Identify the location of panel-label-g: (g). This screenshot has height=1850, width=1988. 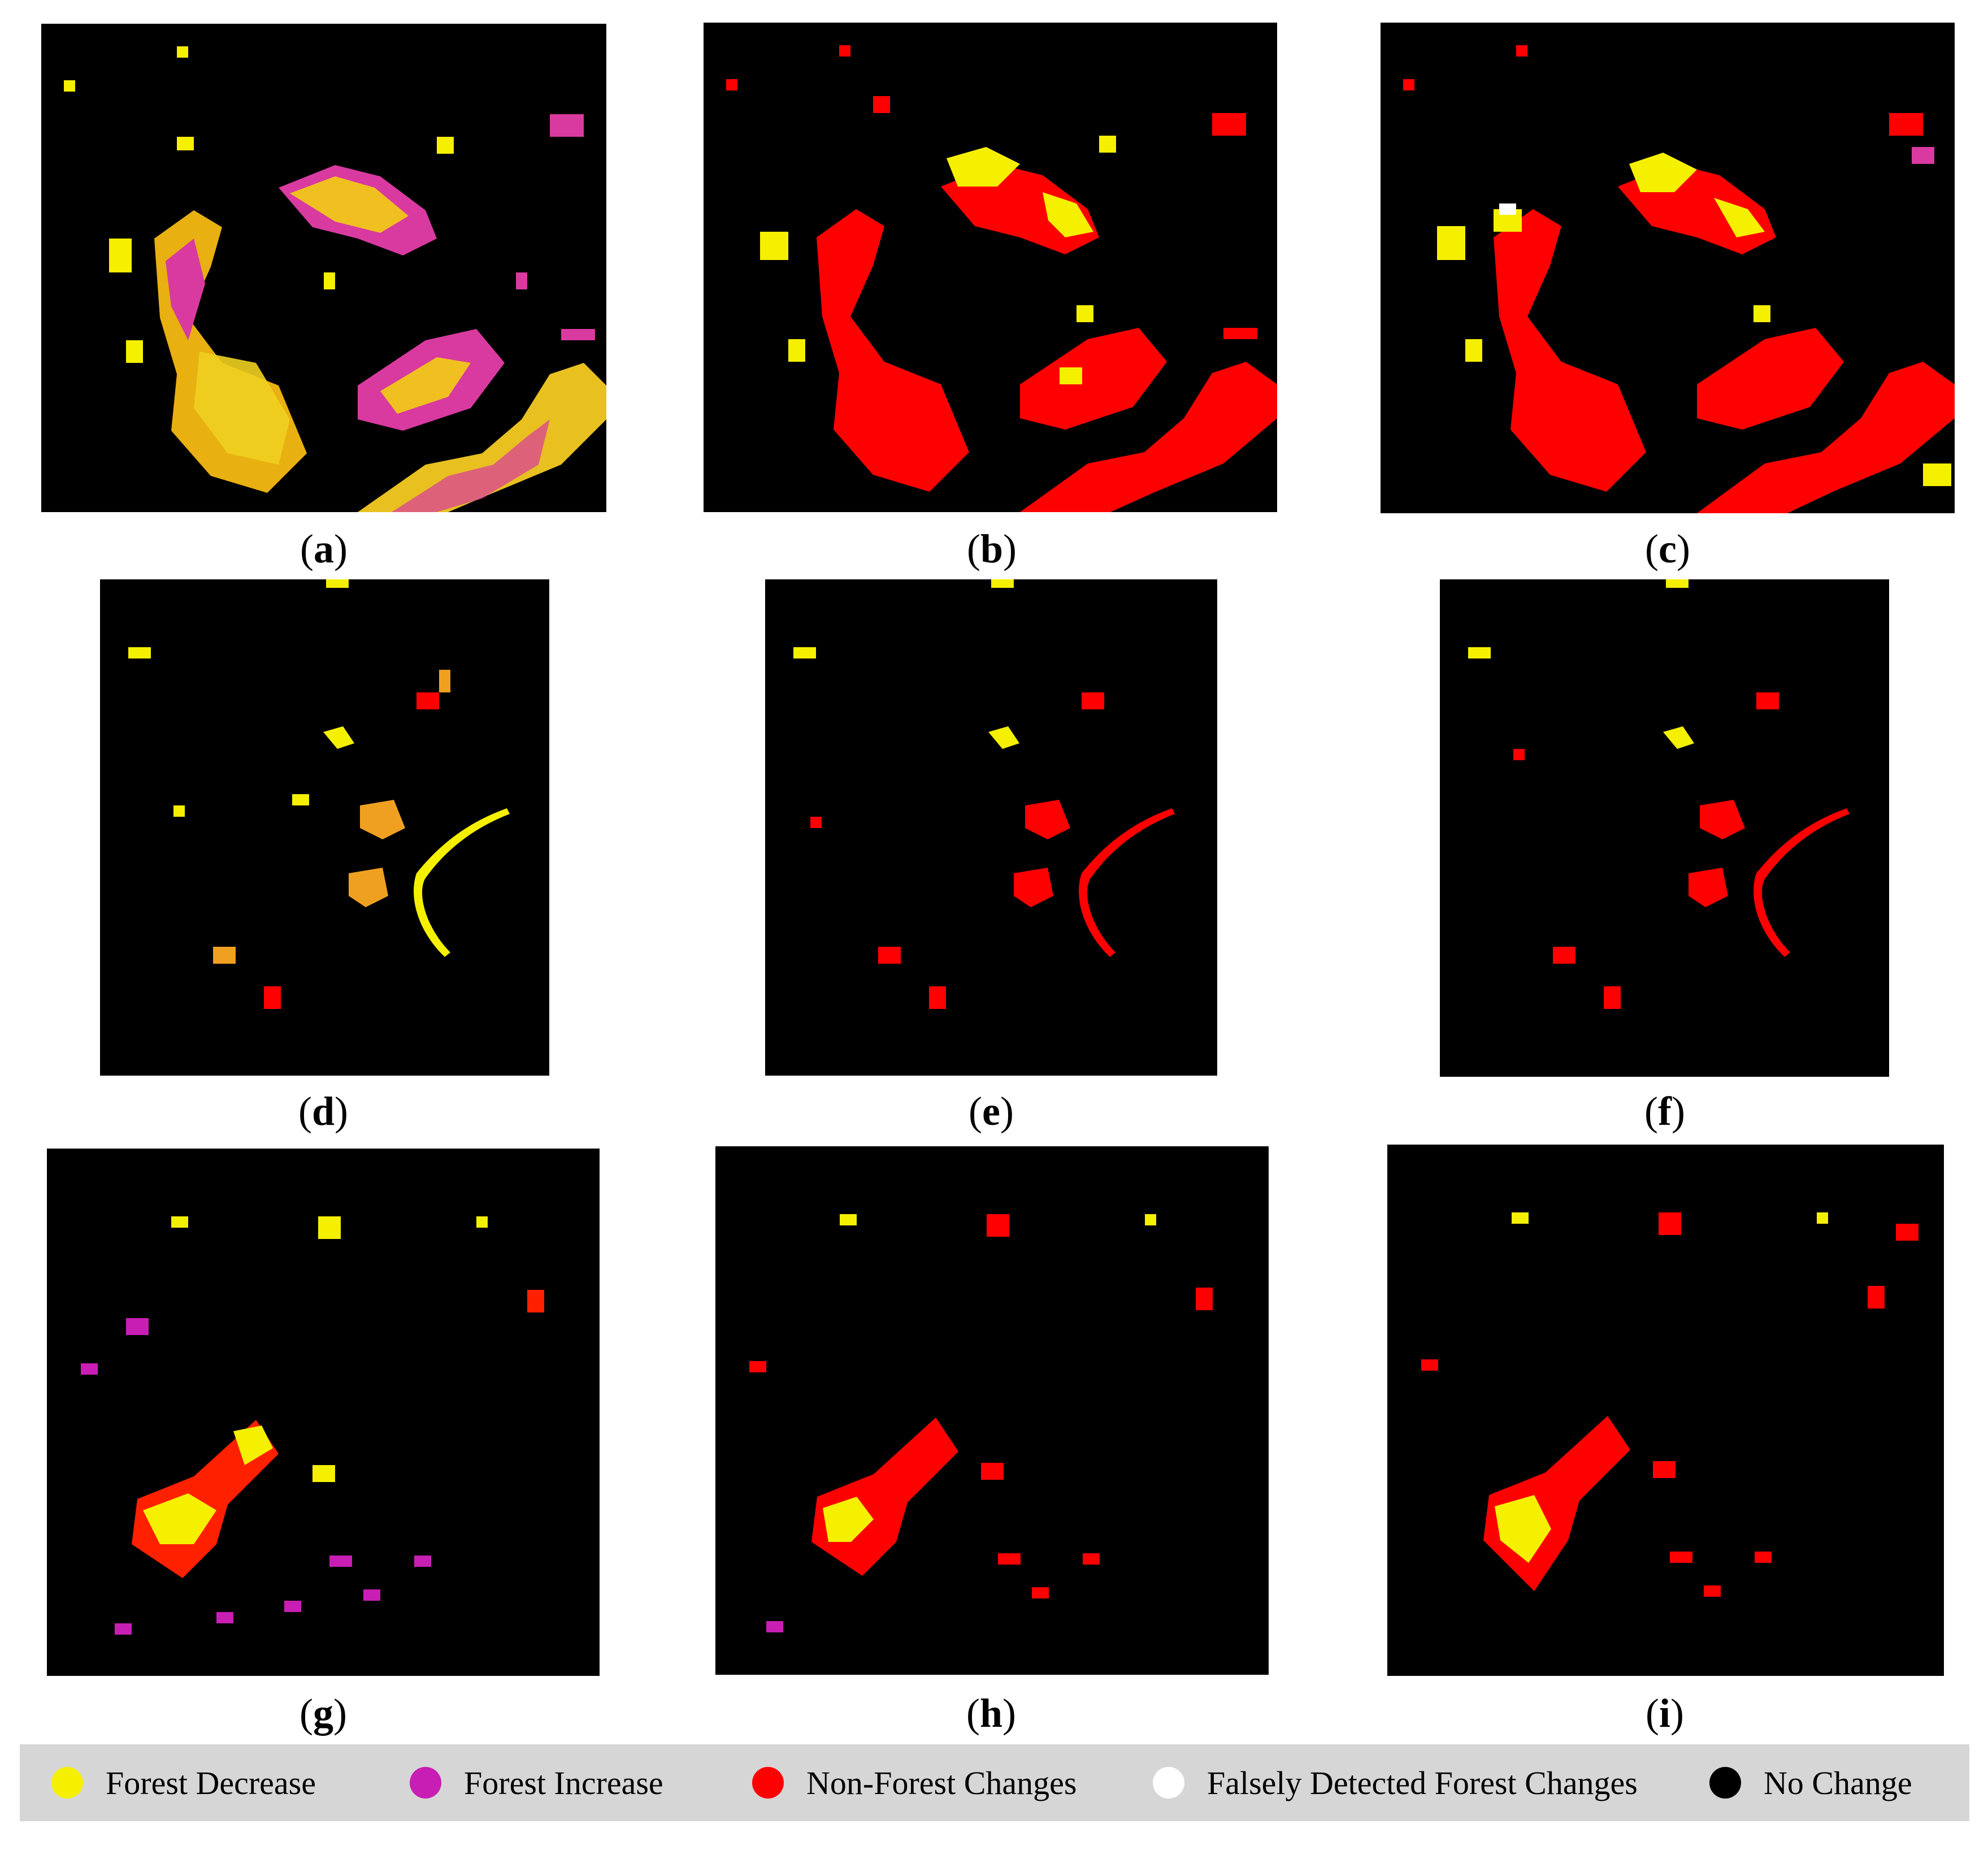
(323, 1713).